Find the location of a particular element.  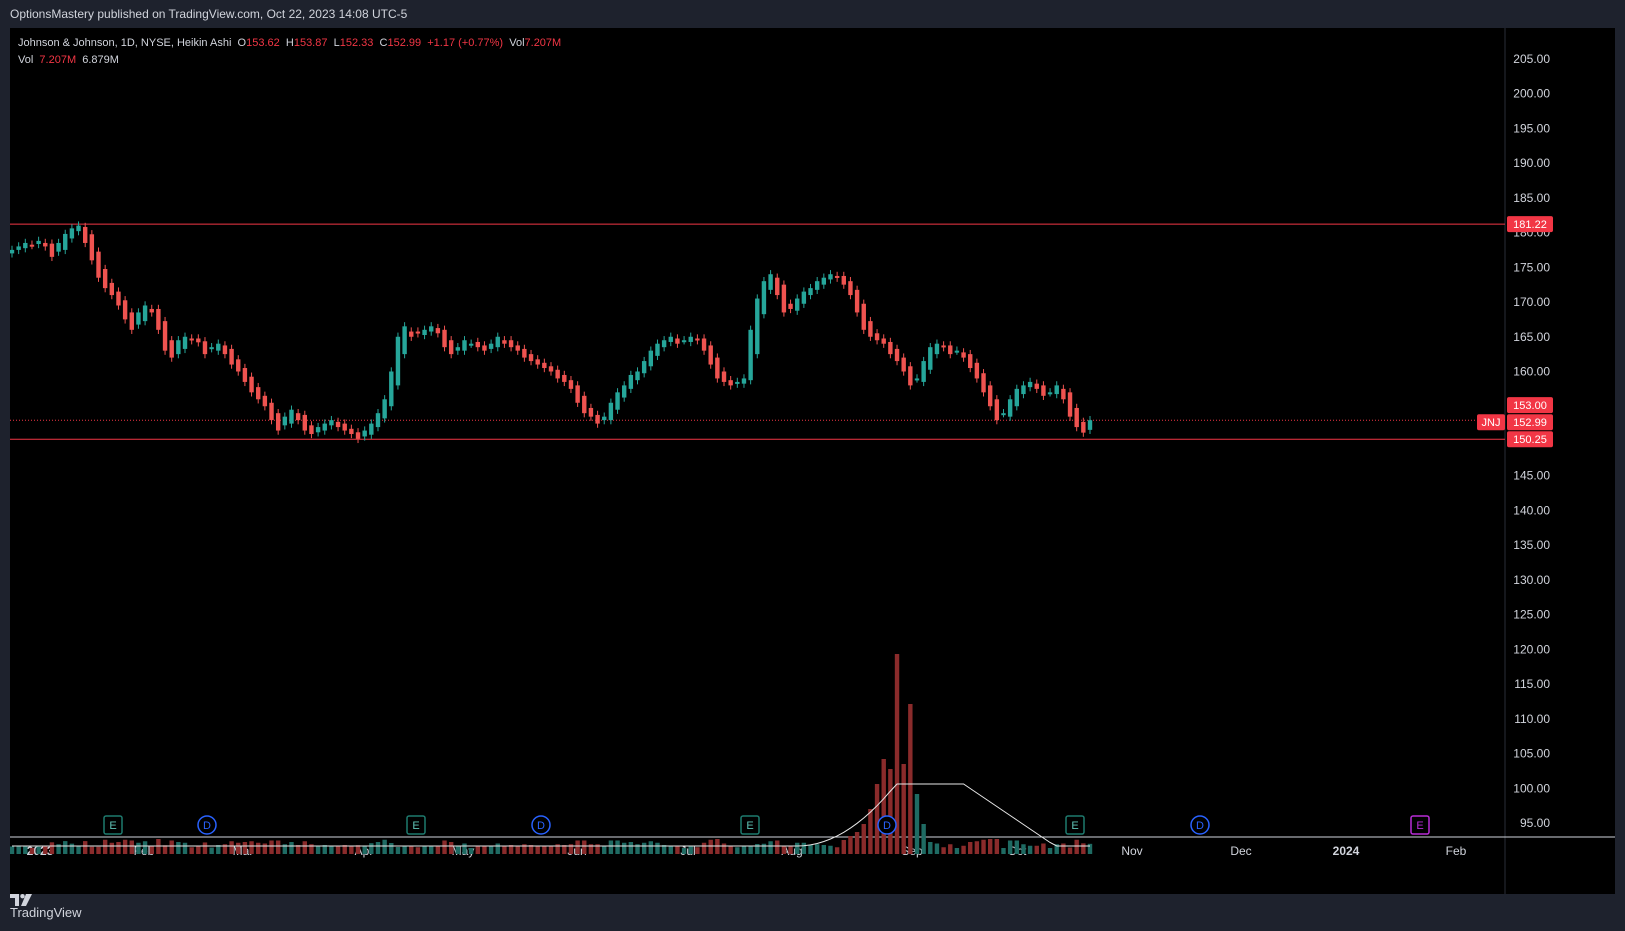

legend-change: +1.17 (+0.77%) is located at coordinates (465, 43).